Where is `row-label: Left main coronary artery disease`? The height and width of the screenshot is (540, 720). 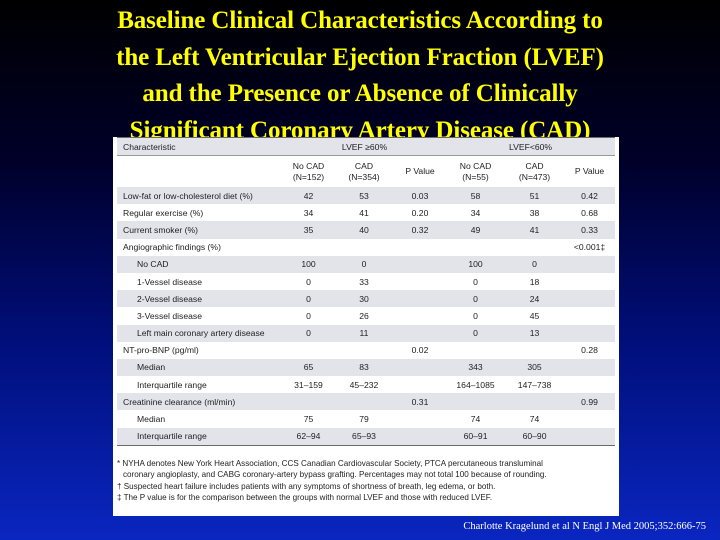
row-label: Left main coronary artery disease is located at coordinates (200, 333).